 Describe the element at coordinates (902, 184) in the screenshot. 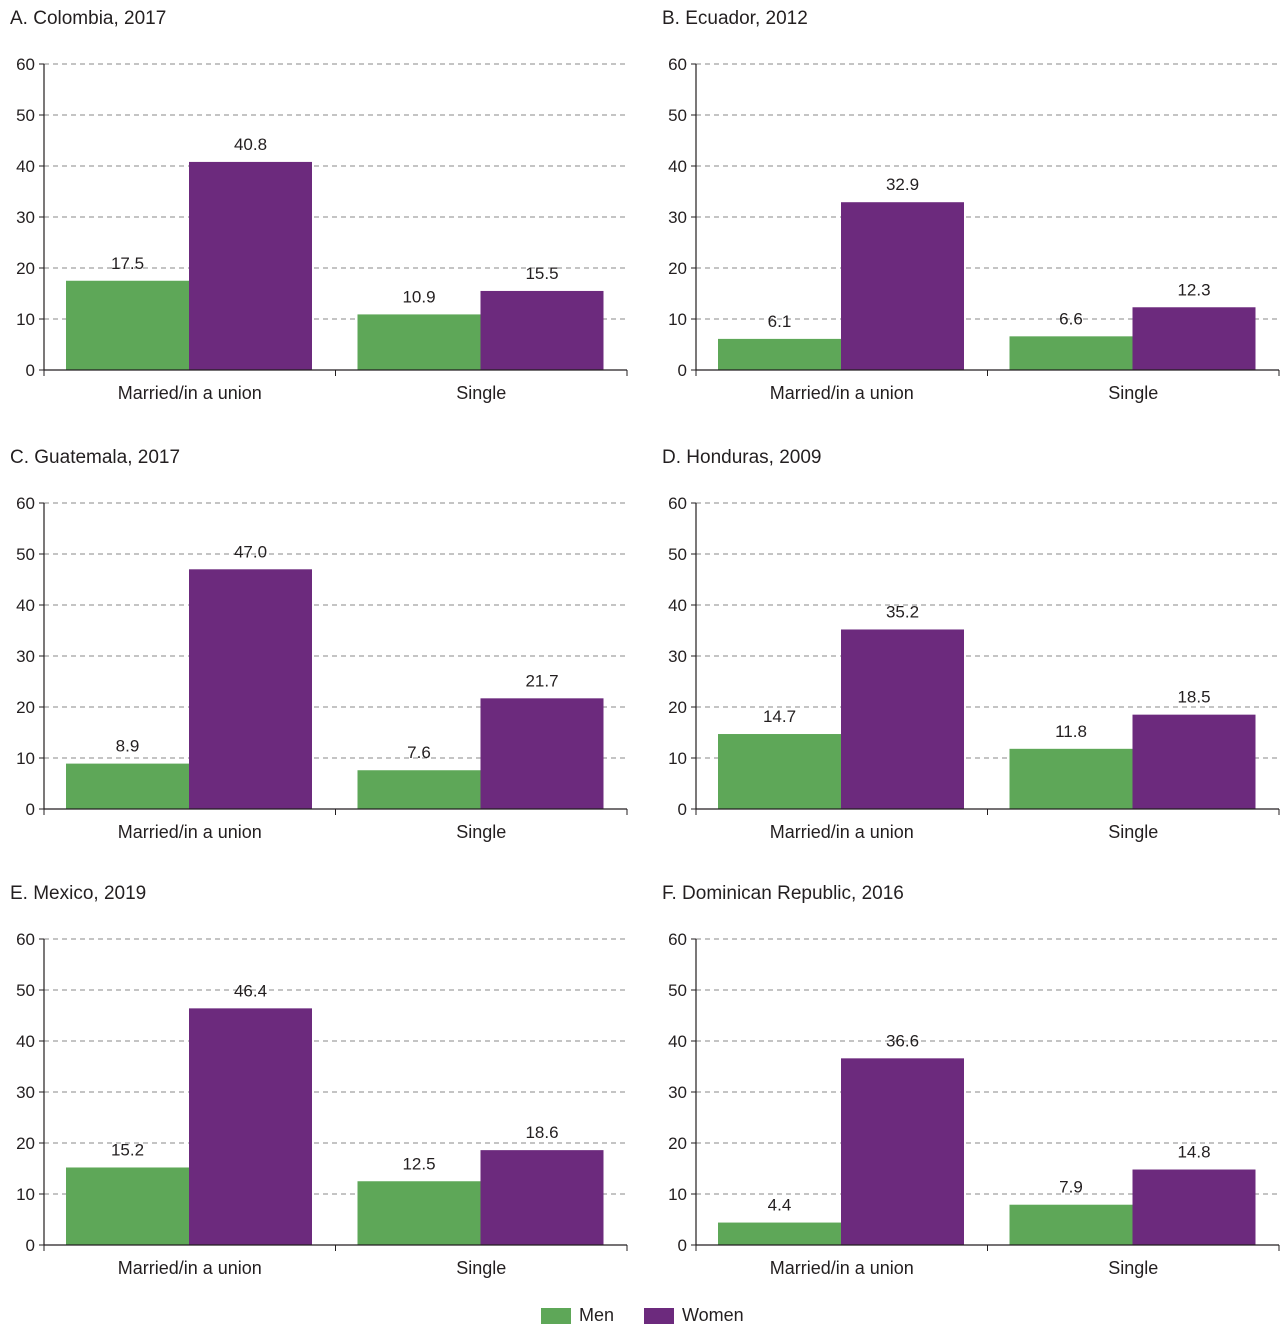

I see `data-label: 32.9` at that location.